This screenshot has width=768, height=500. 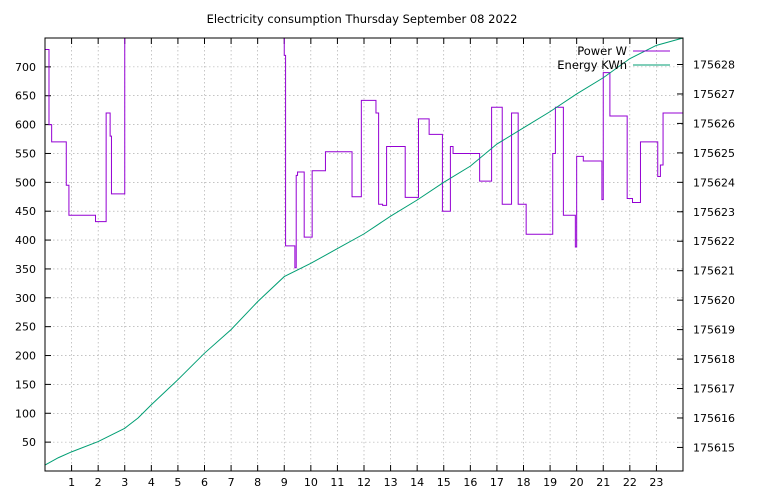 I want to click on x-tick-label: 9, so click(x=284, y=482).